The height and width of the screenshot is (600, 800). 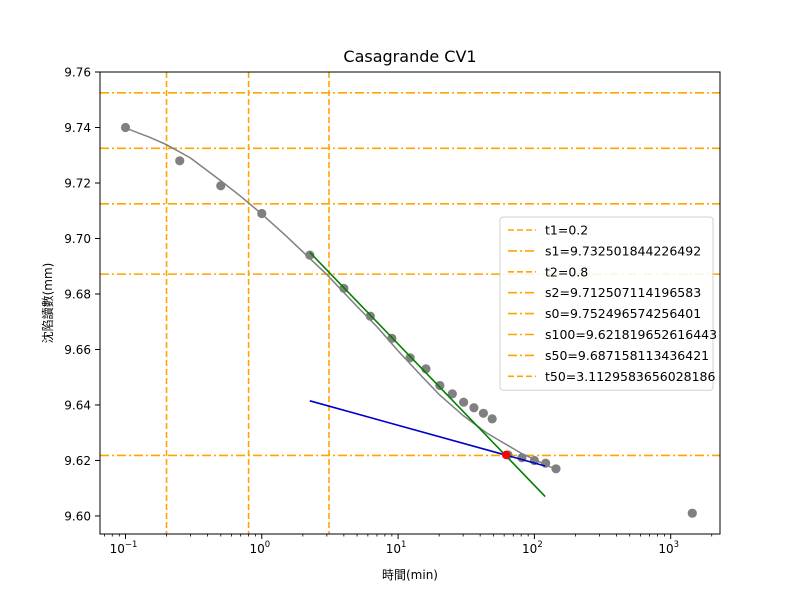 I want to click on legend-box, so click(x=606, y=303).